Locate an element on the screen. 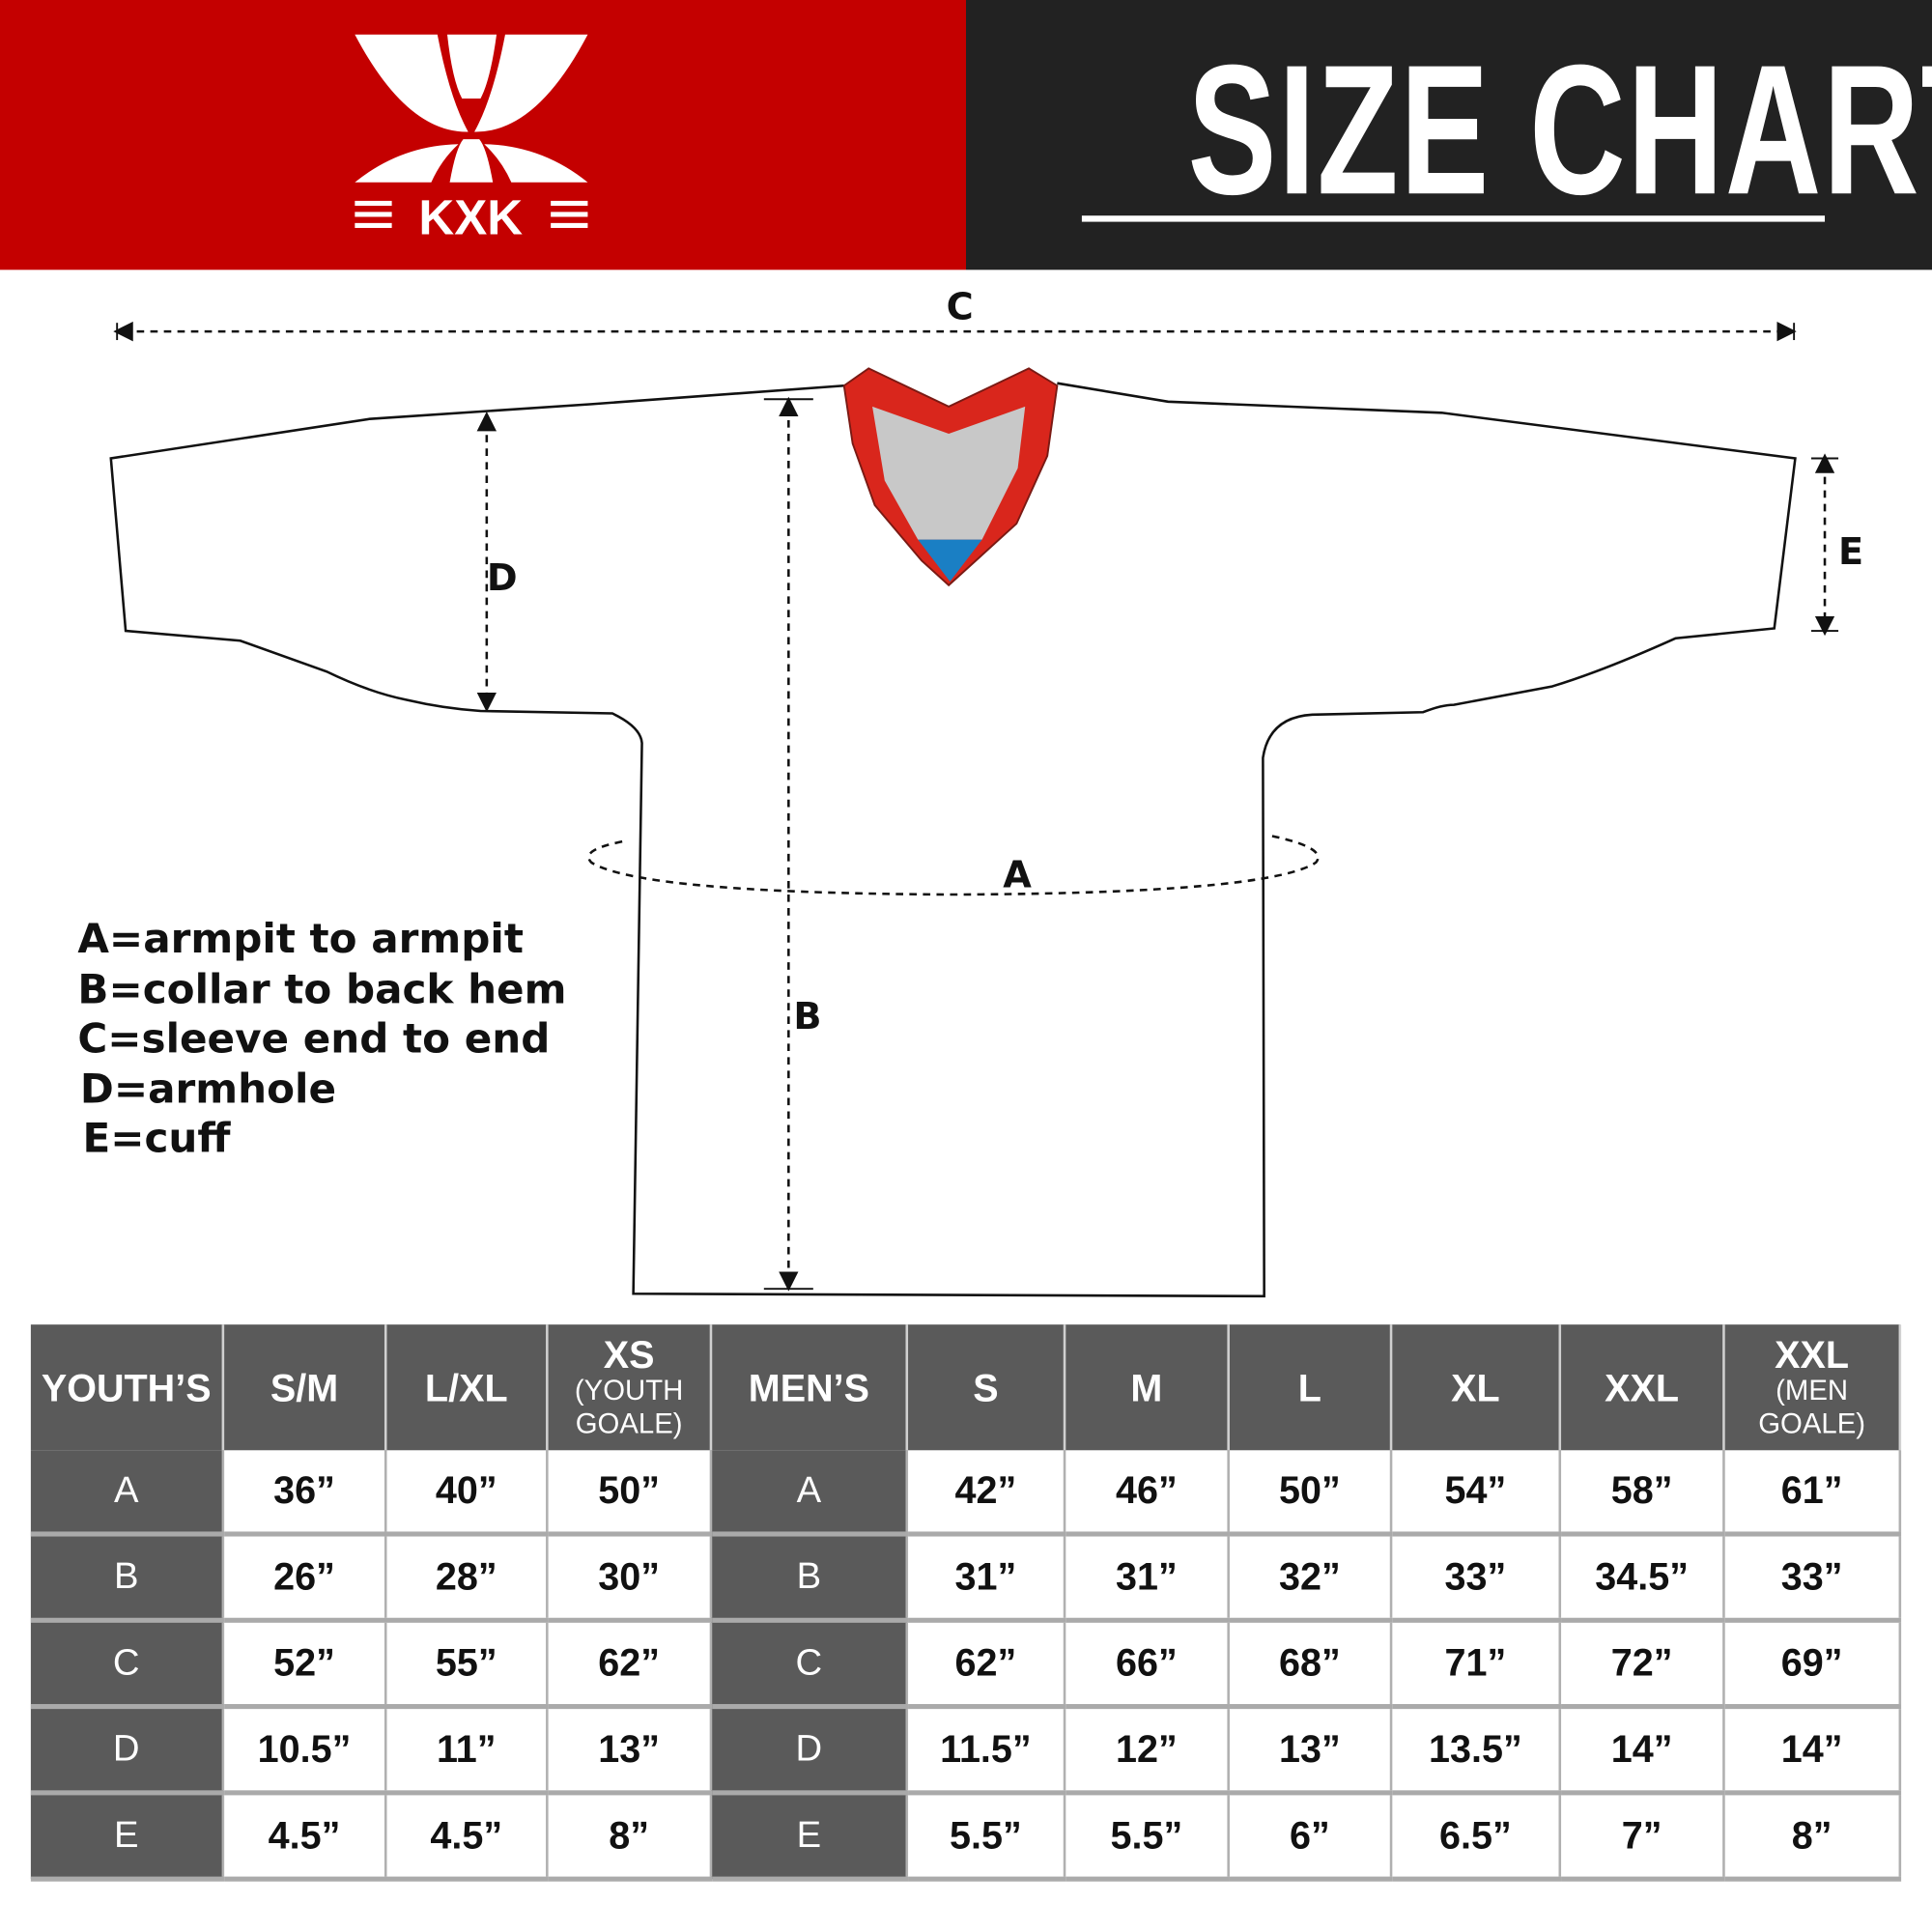 The width and height of the screenshot is (1932, 1932). title-underline is located at coordinates (1453, 218).